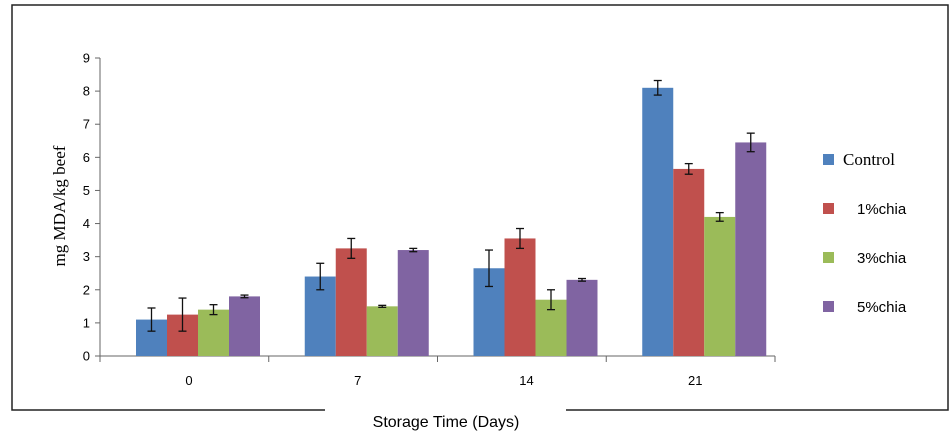 This screenshot has height=435, width=952. I want to click on y-axis-label: mg MDA/kg beef, so click(59, 205).